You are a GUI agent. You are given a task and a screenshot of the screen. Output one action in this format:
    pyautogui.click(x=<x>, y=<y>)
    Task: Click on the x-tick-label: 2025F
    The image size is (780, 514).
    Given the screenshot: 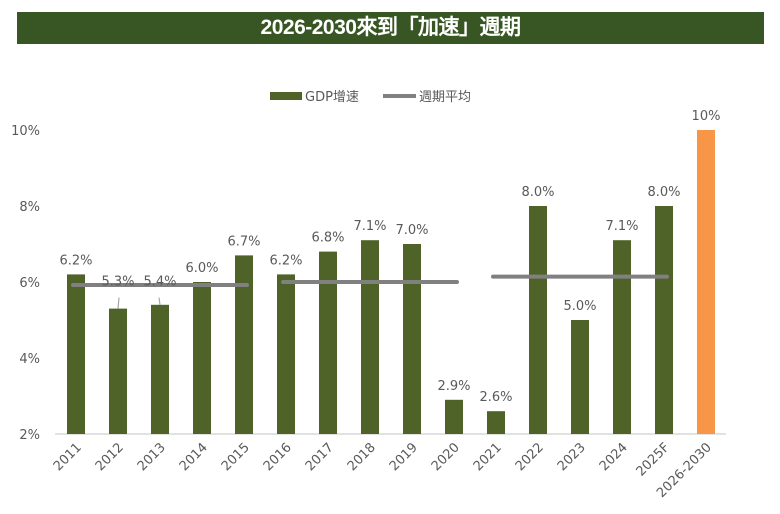 What is the action you would take?
    pyautogui.click(x=653, y=459)
    